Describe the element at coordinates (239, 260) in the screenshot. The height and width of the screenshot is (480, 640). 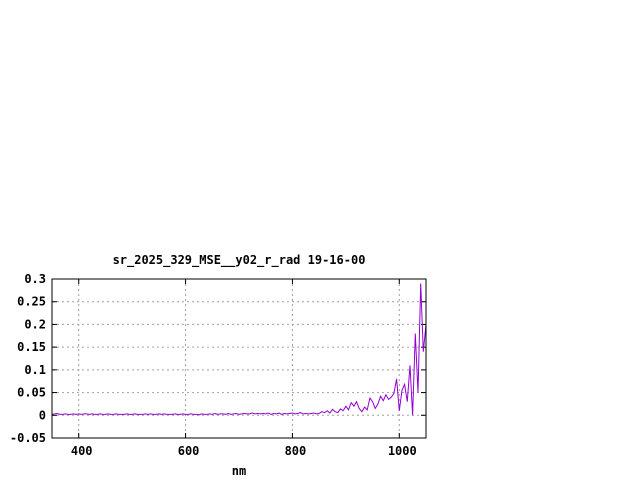
I see `chart-title: sr_2025_329_MSE__y02_r_rad 19-16-00` at that location.